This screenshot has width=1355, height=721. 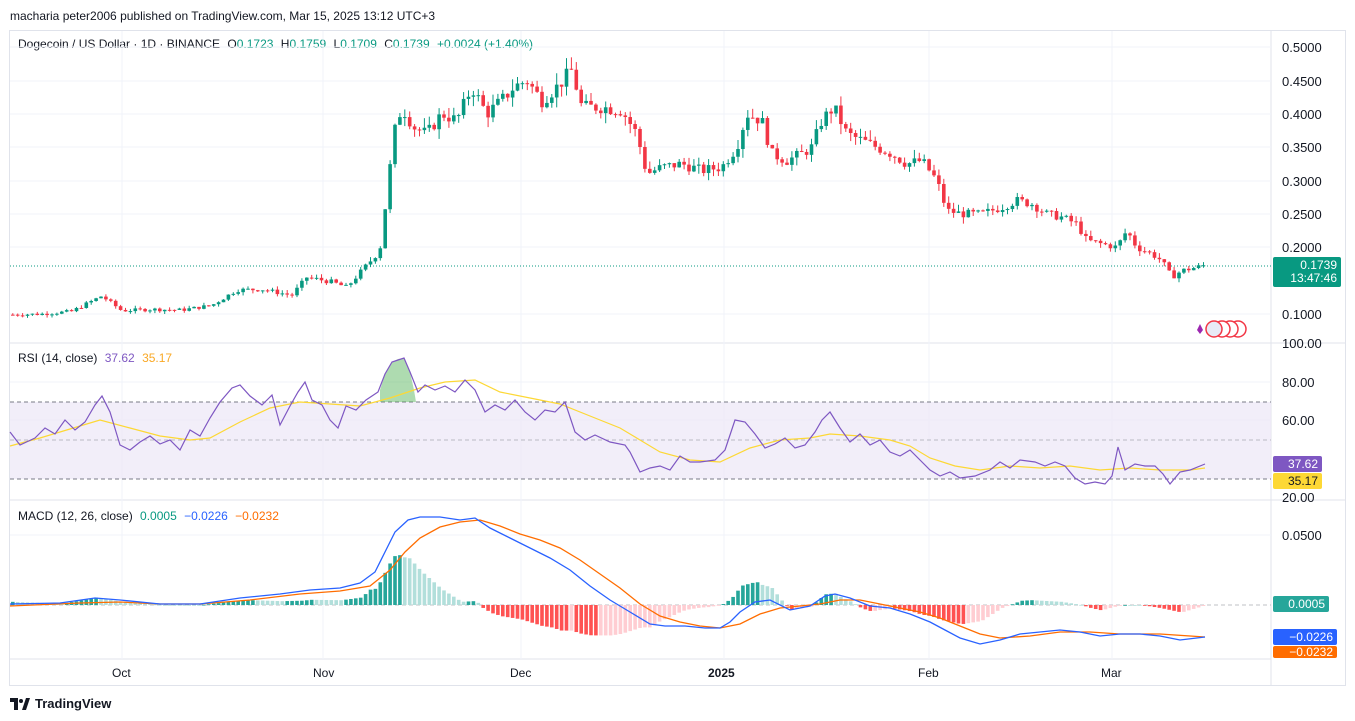 I want to click on macd-tick: 0.0500, so click(x=1302, y=535).